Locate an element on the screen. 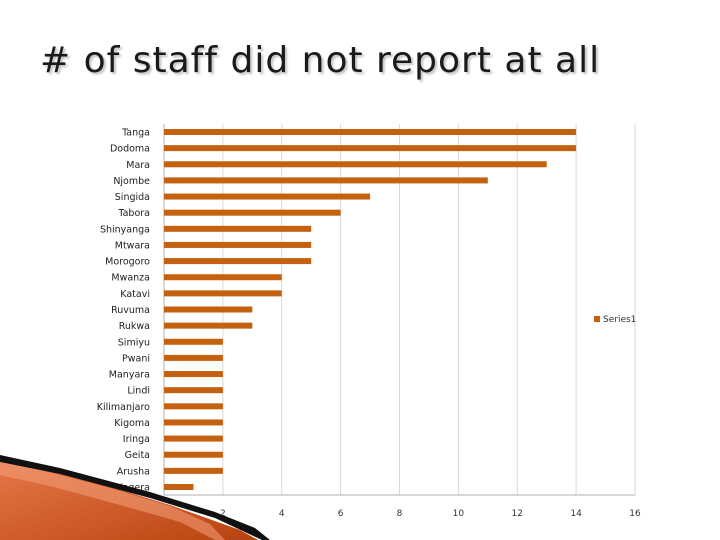 The width and height of the screenshot is (720, 540). category-label: Kigoma is located at coordinates (132, 423).